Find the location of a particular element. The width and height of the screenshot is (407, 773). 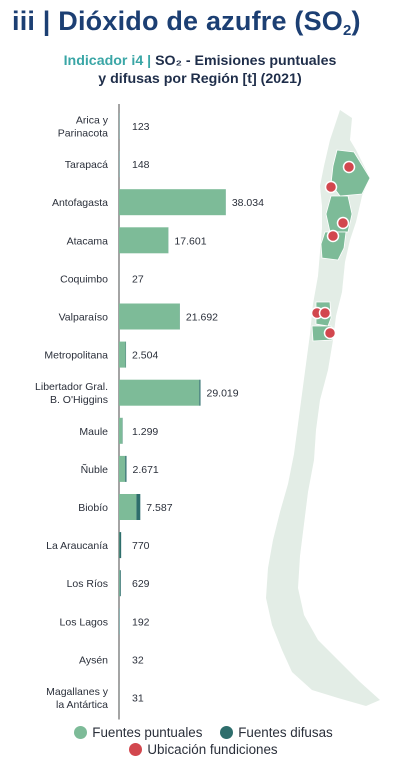

category-label-line: Arica y is located at coordinates (92, 121).